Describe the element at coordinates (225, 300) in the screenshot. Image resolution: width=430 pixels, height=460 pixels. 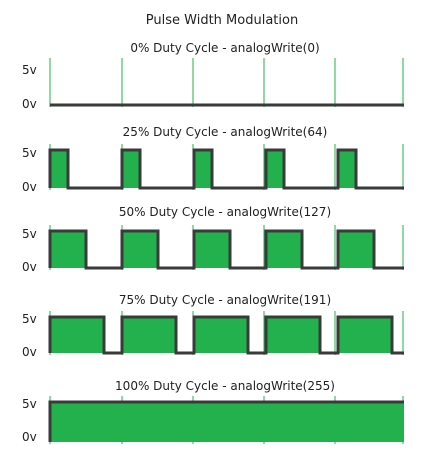
I see `panel-label: 75% Duty Cycle - analogWrite(191)` at that location.